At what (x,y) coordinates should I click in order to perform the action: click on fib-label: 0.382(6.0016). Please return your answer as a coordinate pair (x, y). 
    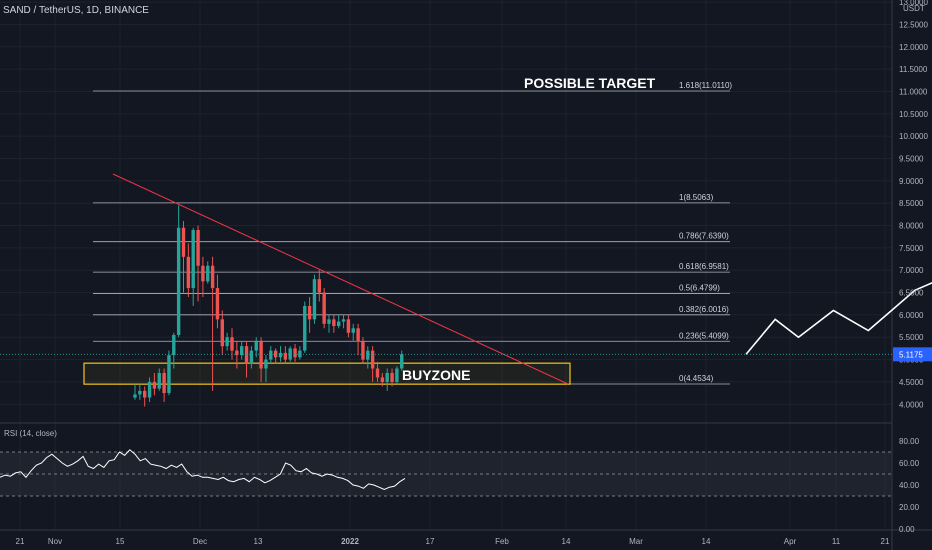
    Looking at the image, I should click on (704, 309).